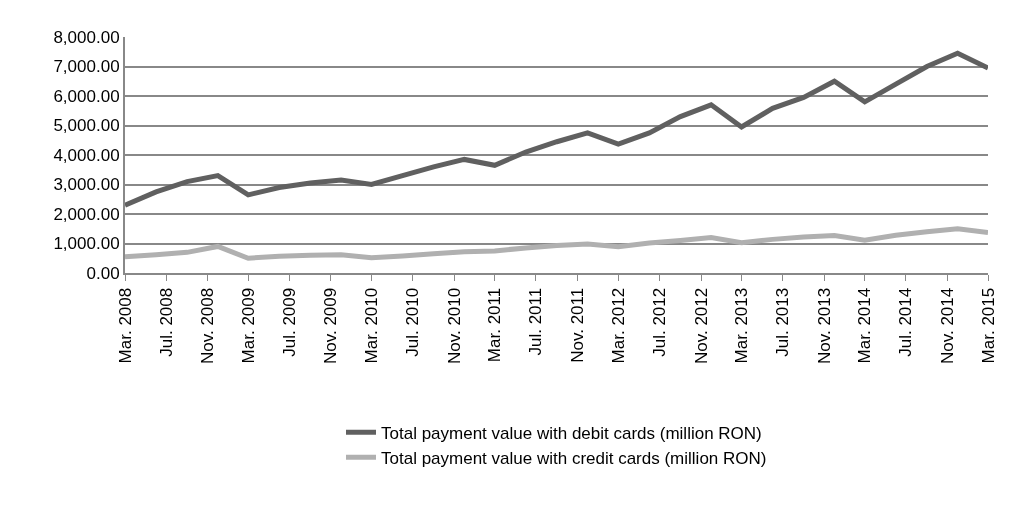  What do you see at coordinates (86, 244) in the screenshot?
I see `y-tick-label: 1,000.00` at bounding box center [86, 244].